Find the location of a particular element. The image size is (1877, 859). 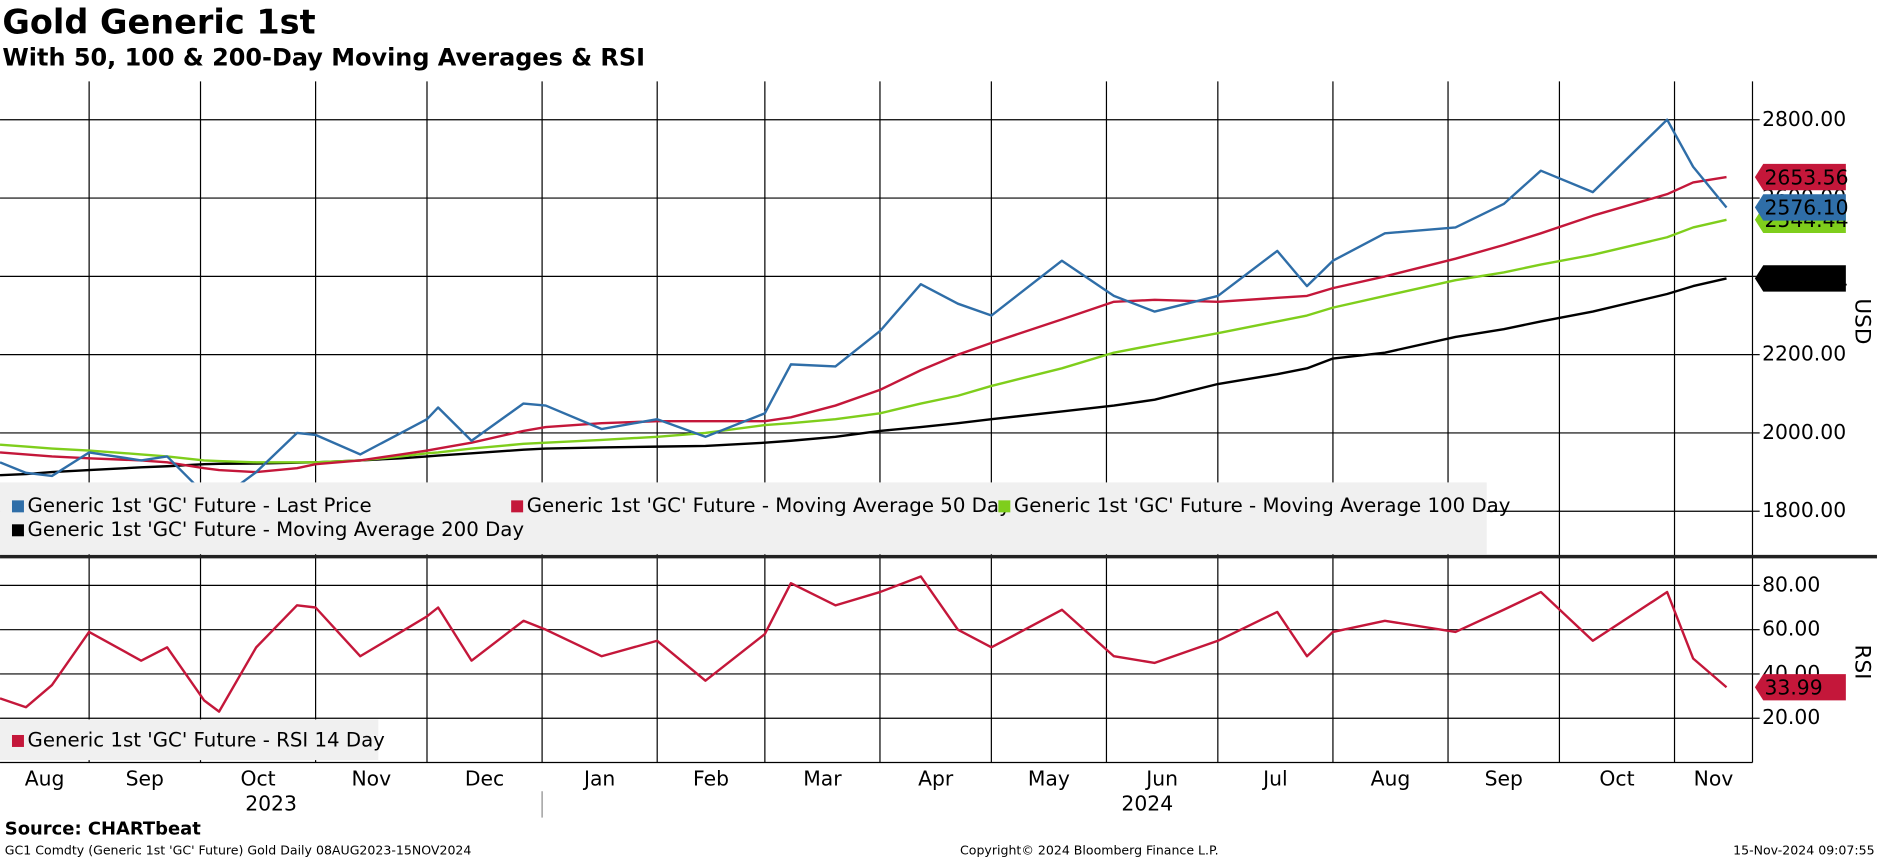

x-tick-label: Jul is located at coordinates (1274, 778).